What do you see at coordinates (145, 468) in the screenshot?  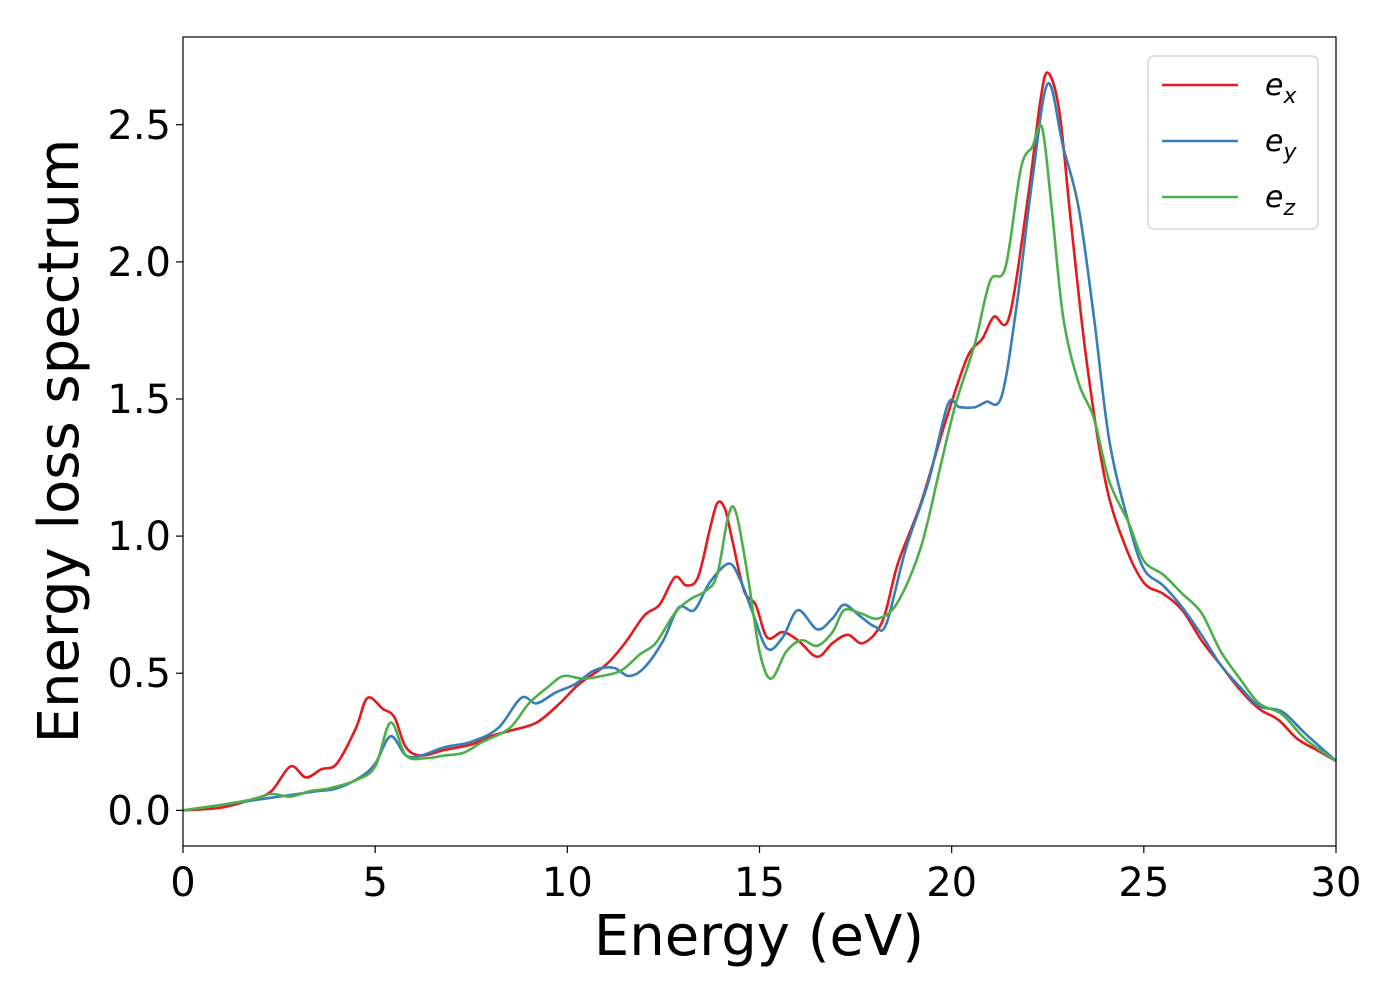 I see `y-axis-ticks: 0.0 0.5 1.0 1.5 2.0 2.5` at bounding box center [145, 468].